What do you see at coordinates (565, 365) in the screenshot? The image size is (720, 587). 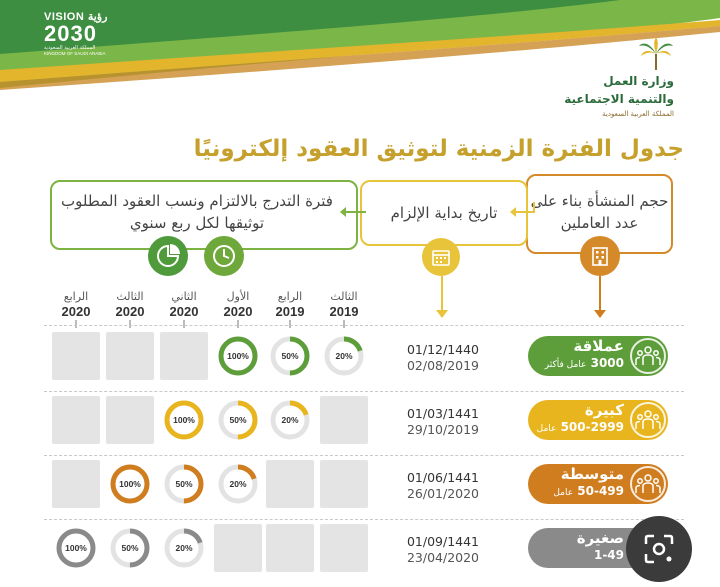 I see `count-unit: عامل فأكثر` at bounding box center [565, 365].